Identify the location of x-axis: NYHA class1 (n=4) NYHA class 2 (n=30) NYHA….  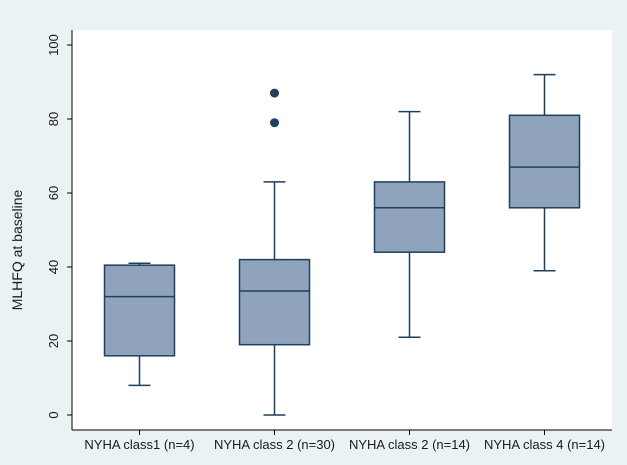
(342, 440).